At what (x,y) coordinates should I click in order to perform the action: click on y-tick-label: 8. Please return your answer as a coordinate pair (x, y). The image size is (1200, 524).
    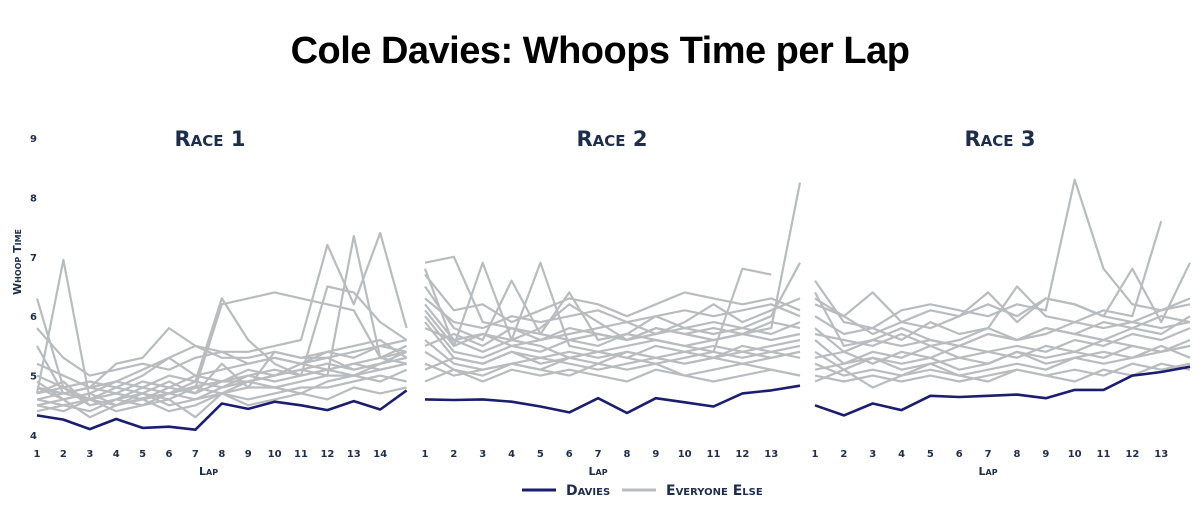
    Looking at the image, I should click on (33, 198).